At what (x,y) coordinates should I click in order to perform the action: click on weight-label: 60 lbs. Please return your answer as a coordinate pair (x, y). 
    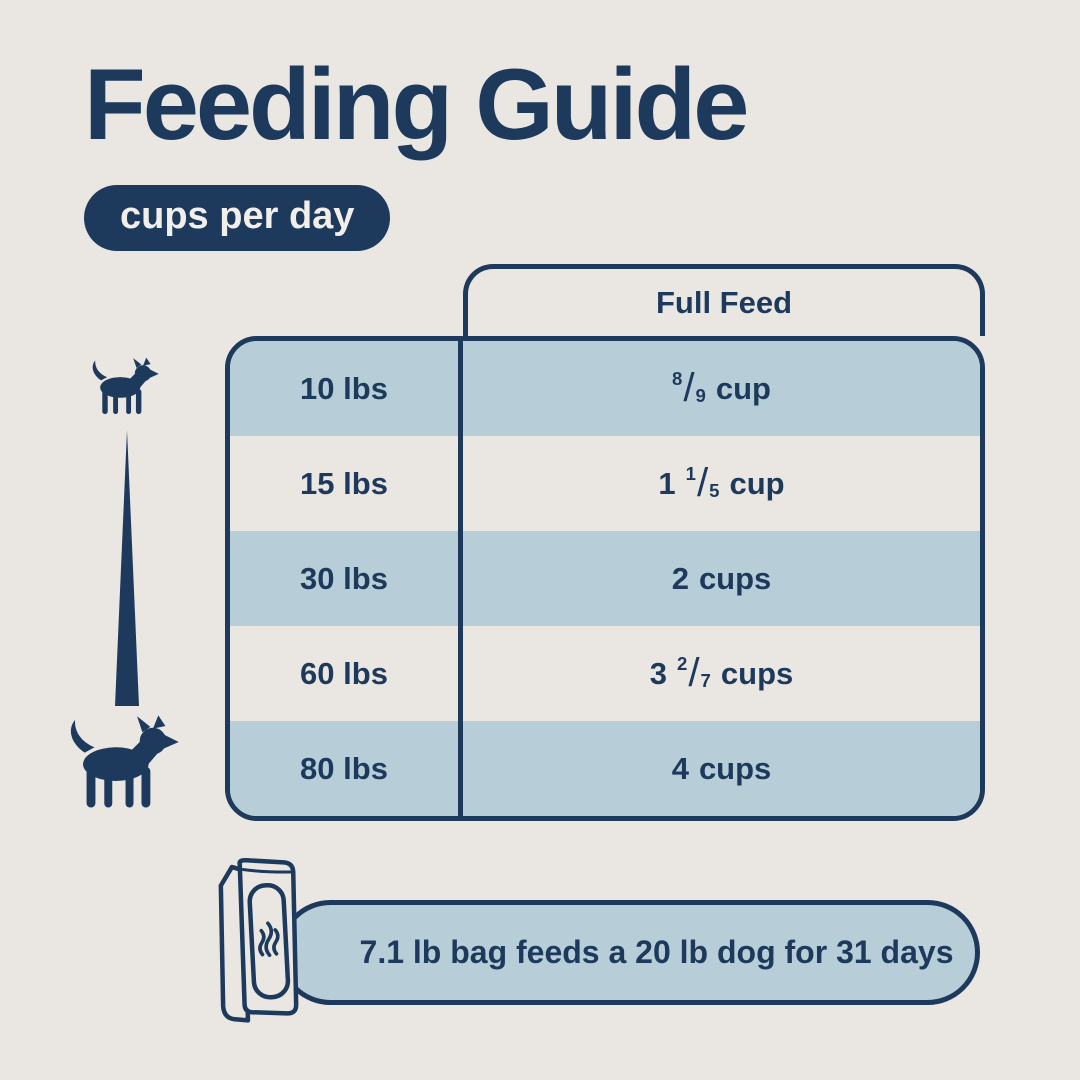
    Looking at the image, I should click on (344, 673).